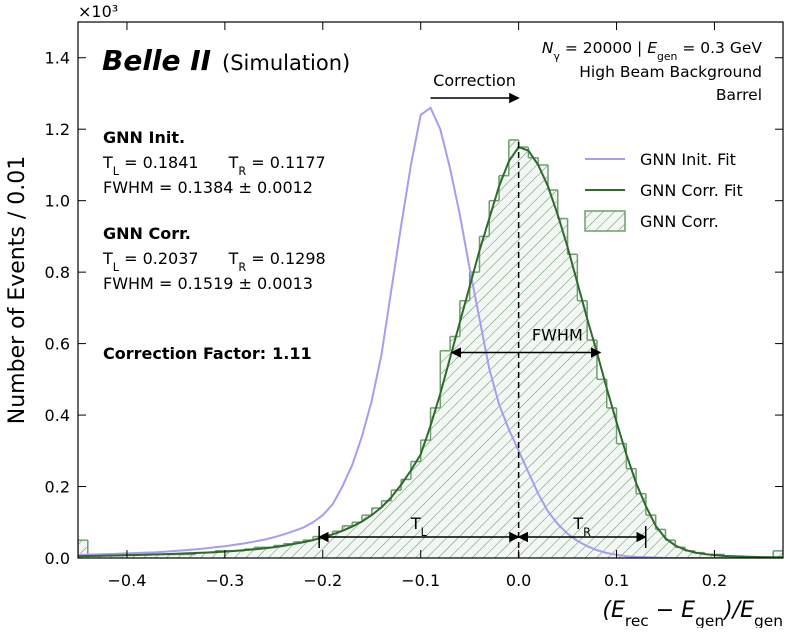 This screenshot has width=789, height=632. Describe the element at coordinates (285, 283) in the screenshot. I see `text-part: 0.0013` at that location.